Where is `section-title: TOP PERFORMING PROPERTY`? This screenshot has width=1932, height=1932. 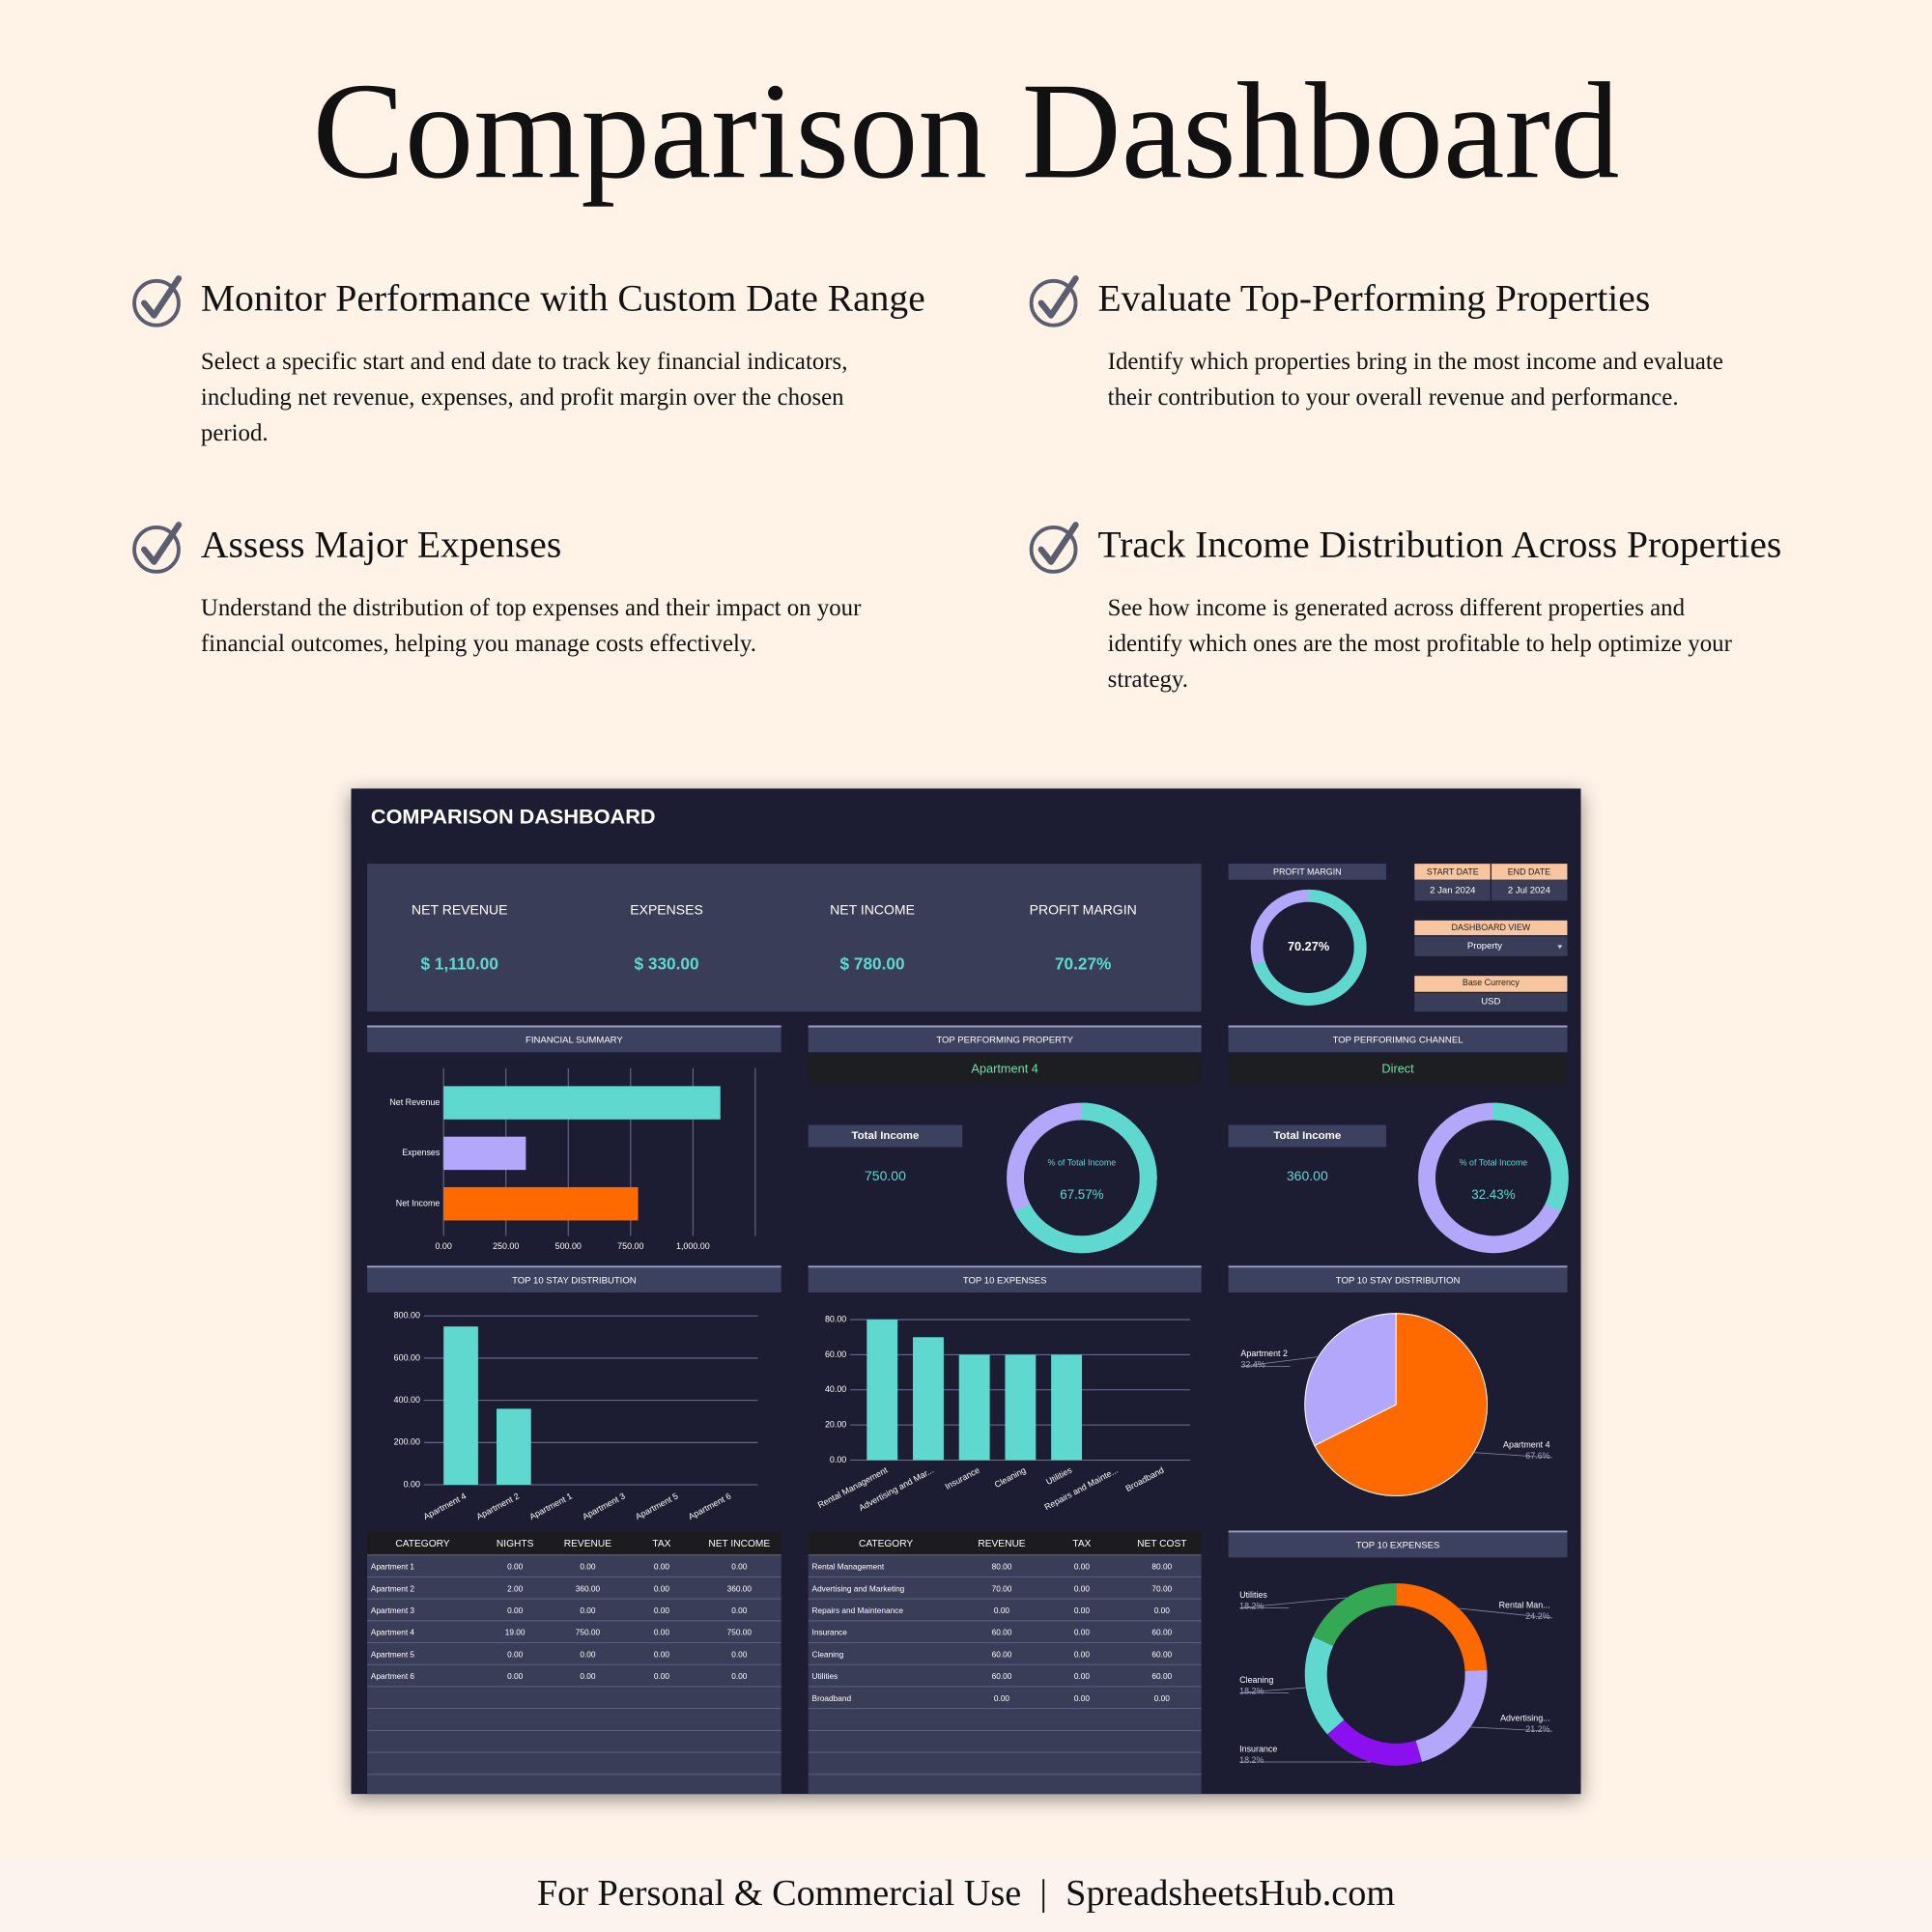 section-title: TOP PERFORMING PROPERTY is located at coordinates (1005, 1041).